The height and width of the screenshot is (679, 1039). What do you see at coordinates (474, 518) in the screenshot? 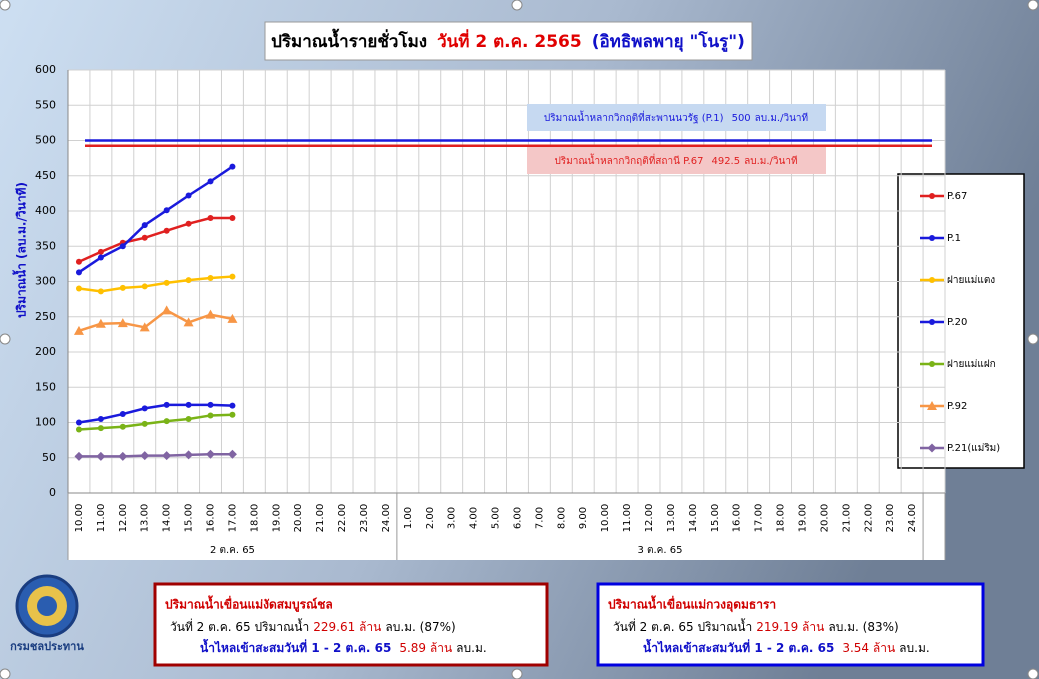
I see `x-tick-label: 4.00` at bounding box center [474, 518].